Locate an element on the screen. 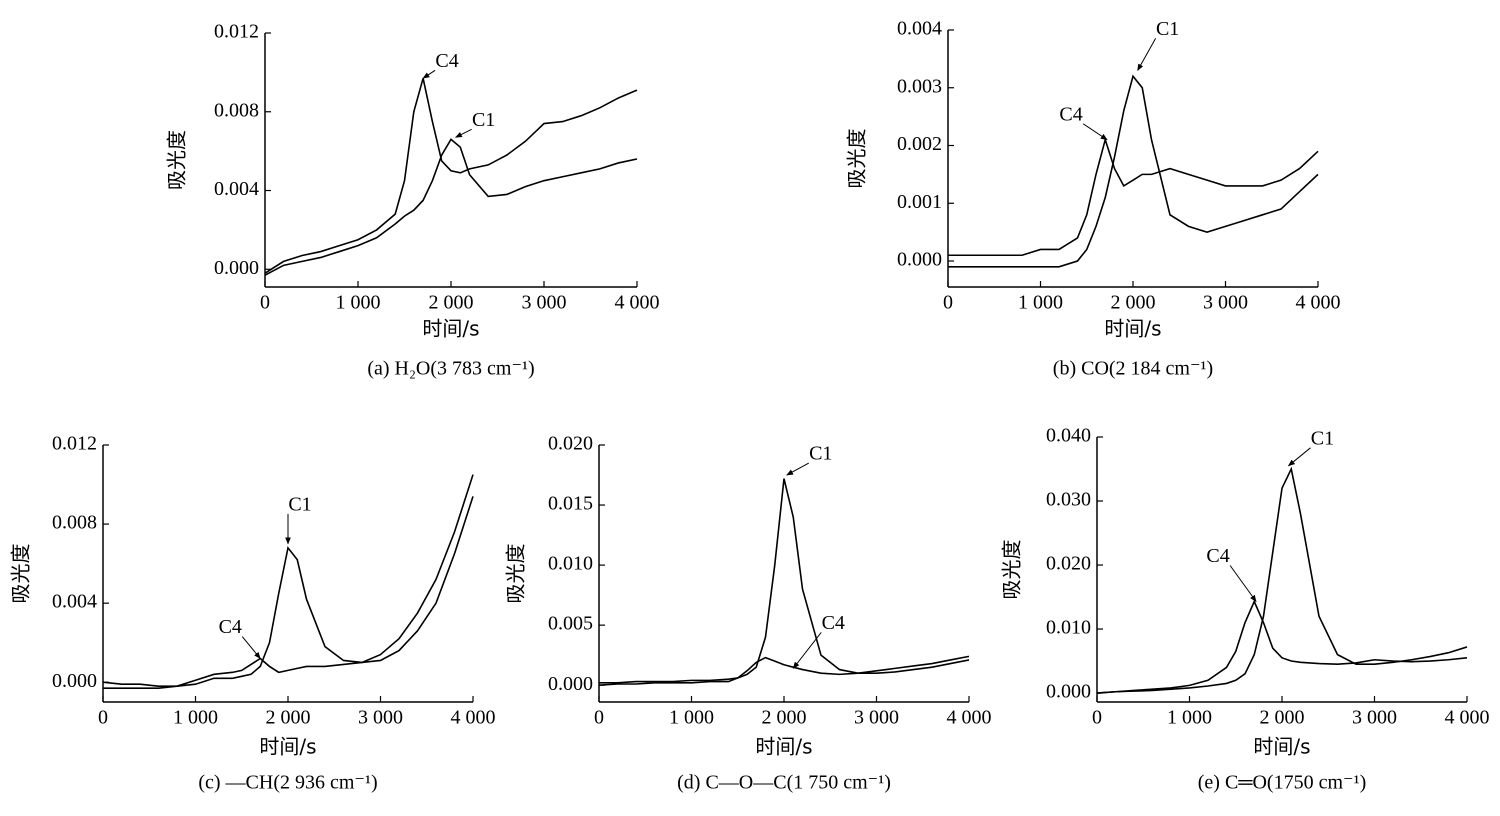 The height and width of the screenshot is (816, 1500). y-tick-label: 0.040 is located at coordinates (1068, 436).